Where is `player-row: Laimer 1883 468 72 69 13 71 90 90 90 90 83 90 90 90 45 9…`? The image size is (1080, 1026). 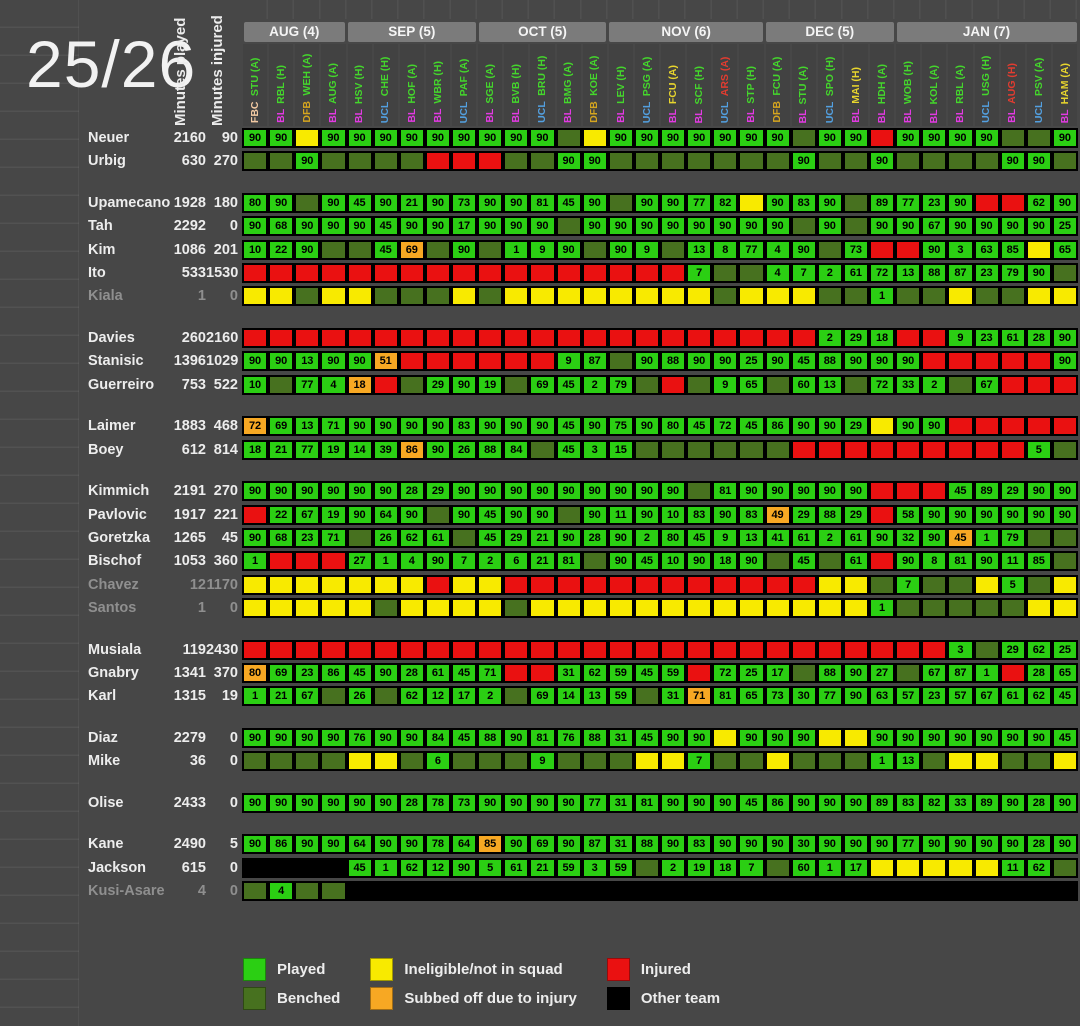 player-row: Laimer 1883 468 72 69 13 71 90 90 90 90 83 90 90 90 45 9… is located at coordinates (540, 426).